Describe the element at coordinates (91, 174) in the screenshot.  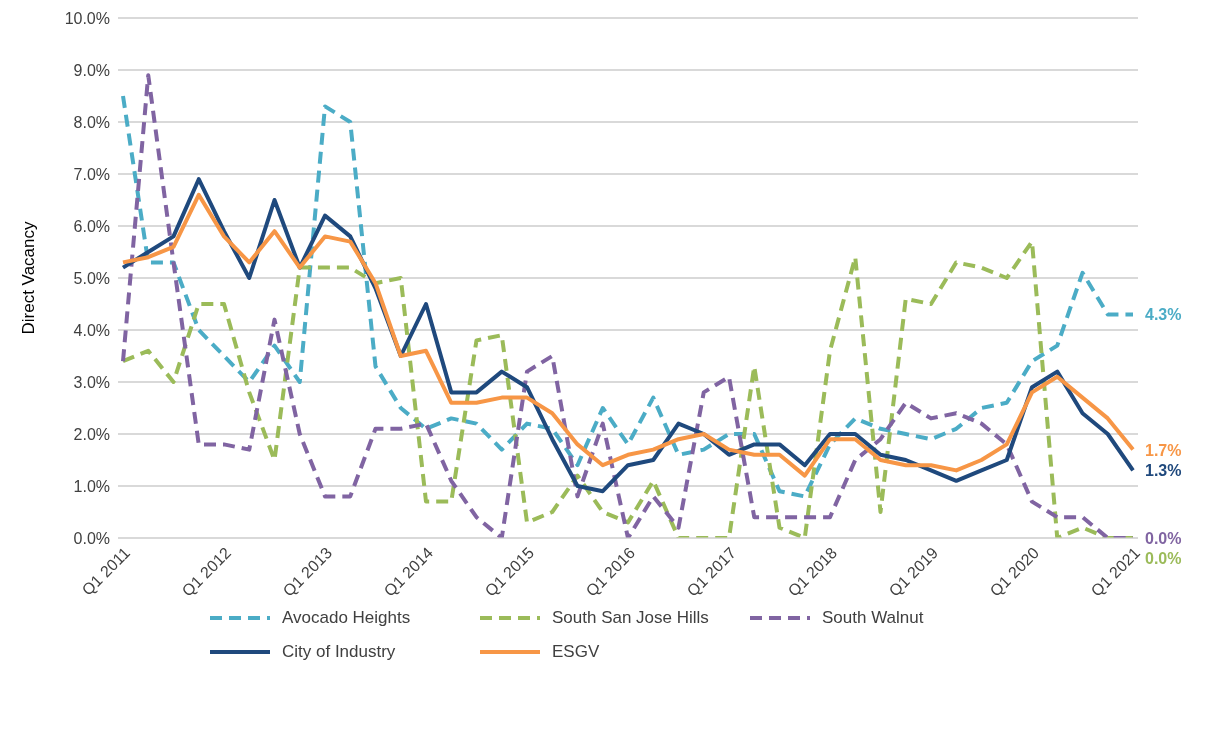
I see `y-tick-label: 7.0%` at that location.